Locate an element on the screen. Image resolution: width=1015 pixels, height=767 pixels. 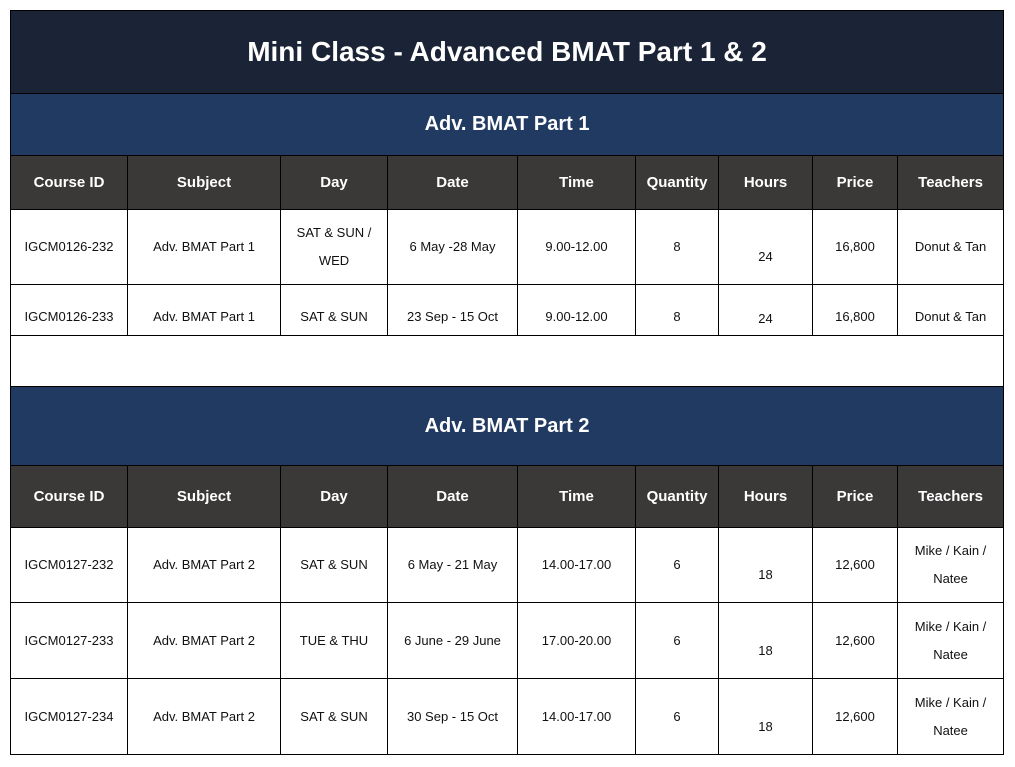
cell-date: 6 May -28 May is located at coordinates (452, 247).